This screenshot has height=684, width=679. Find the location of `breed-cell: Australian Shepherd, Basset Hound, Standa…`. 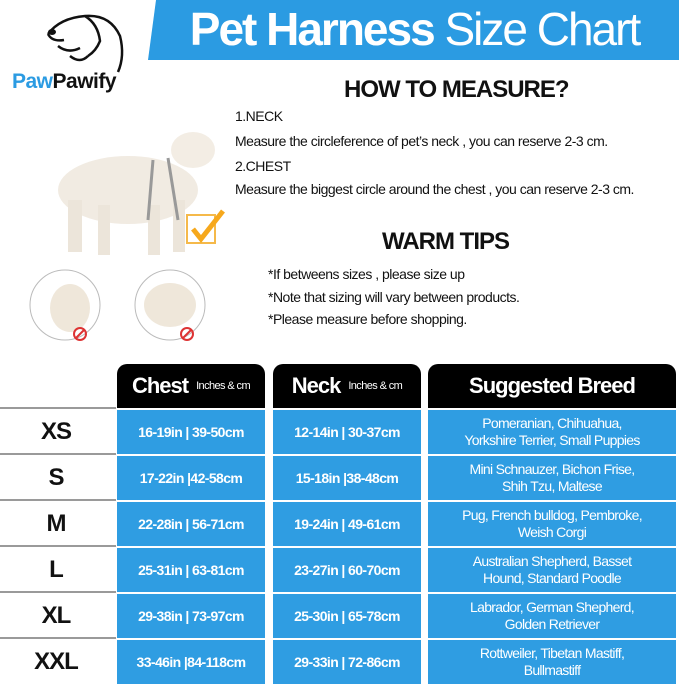

breed-cell: Australian Shepherd, Basset Hound, Standa… is located at coordinates (552, 570).